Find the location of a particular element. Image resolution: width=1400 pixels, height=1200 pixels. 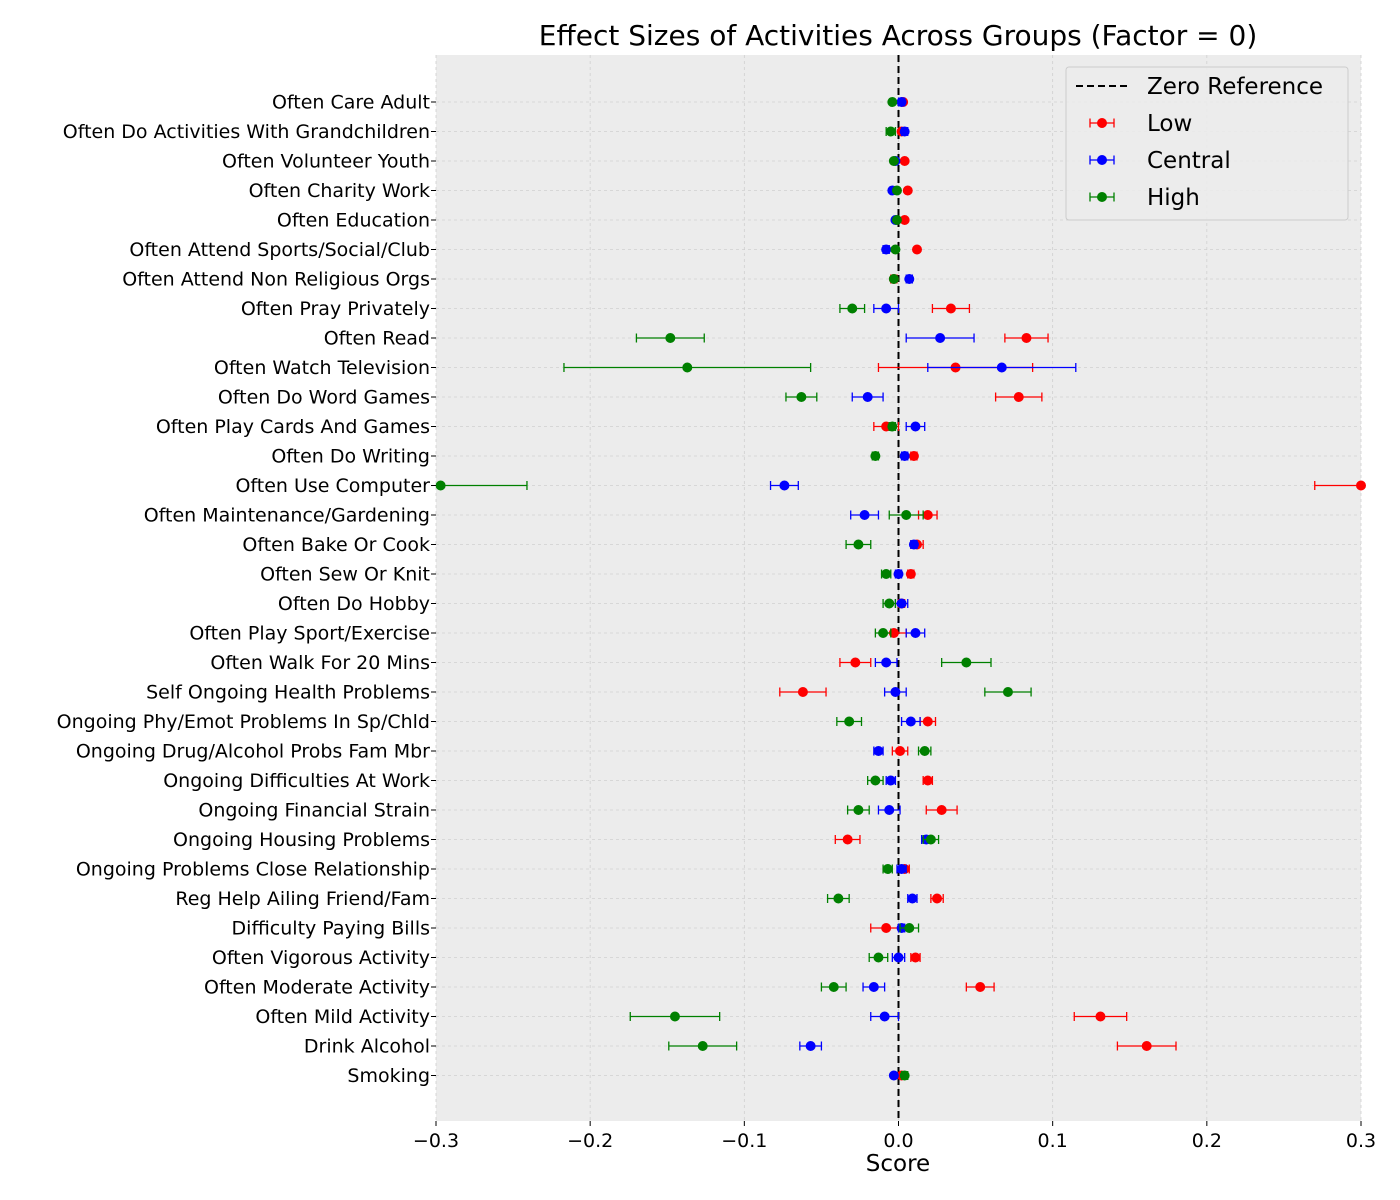

y-tick-label: Smoking is located at coordinates (388, 1076).